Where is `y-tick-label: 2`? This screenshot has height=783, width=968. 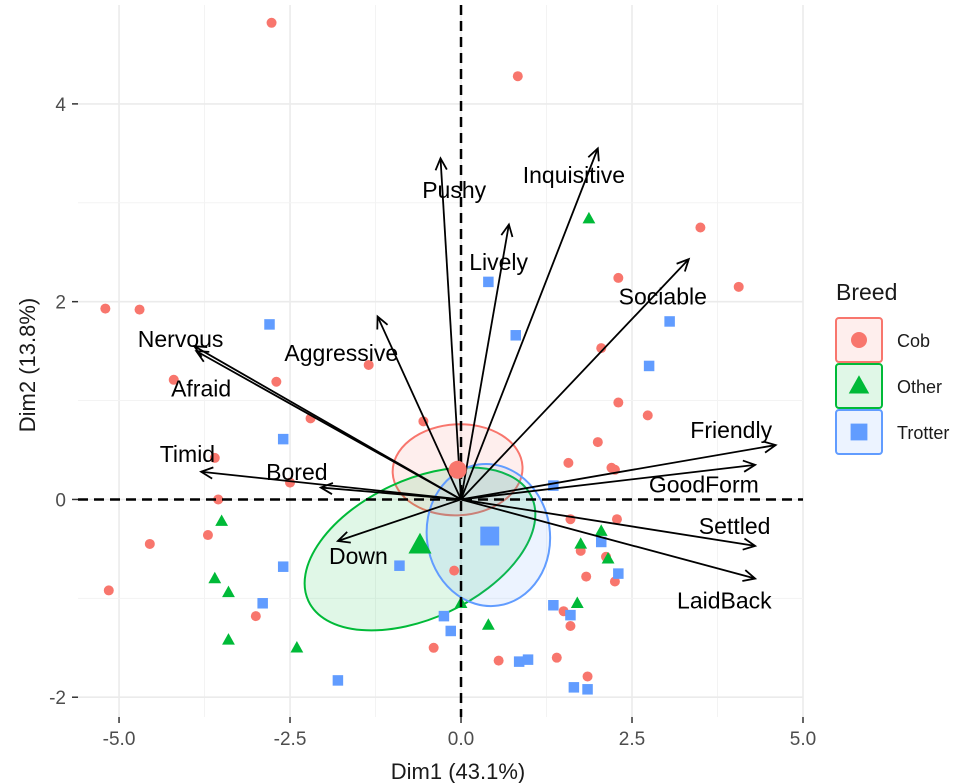
y-tick-label: 2 is located at coordinates (60, 303).